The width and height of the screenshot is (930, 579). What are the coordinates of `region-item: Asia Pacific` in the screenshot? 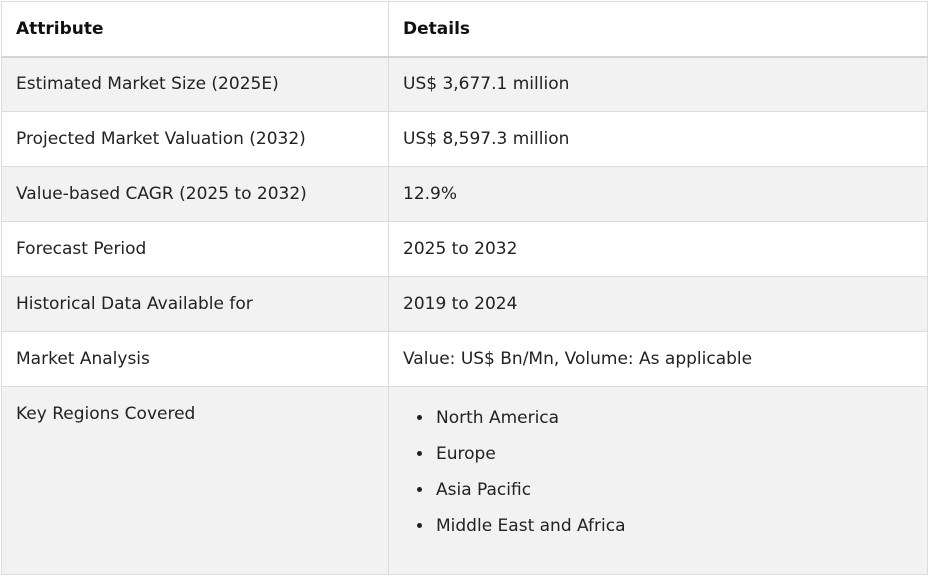 It's located at (673, 490).